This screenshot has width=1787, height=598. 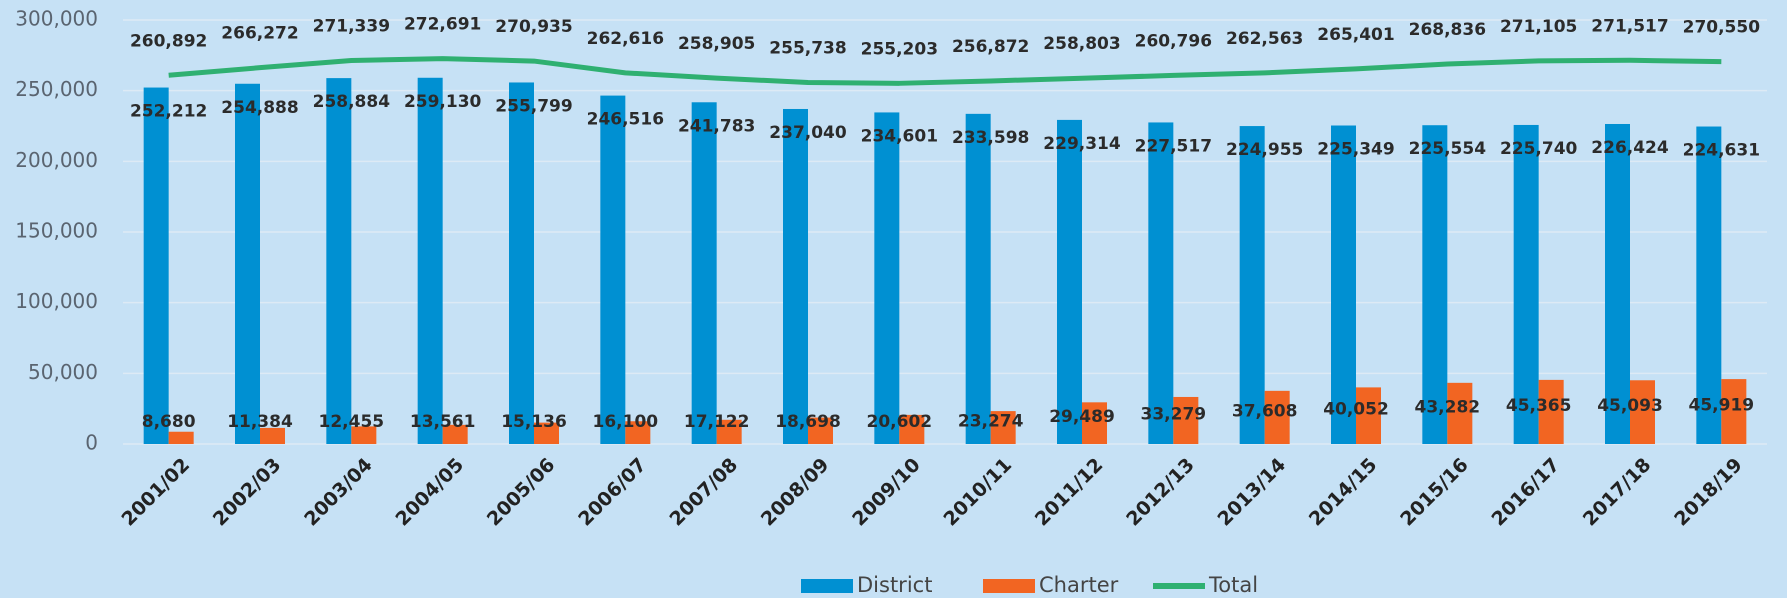 I want to click on data-label: 234,601, so click(x=899, y=136).